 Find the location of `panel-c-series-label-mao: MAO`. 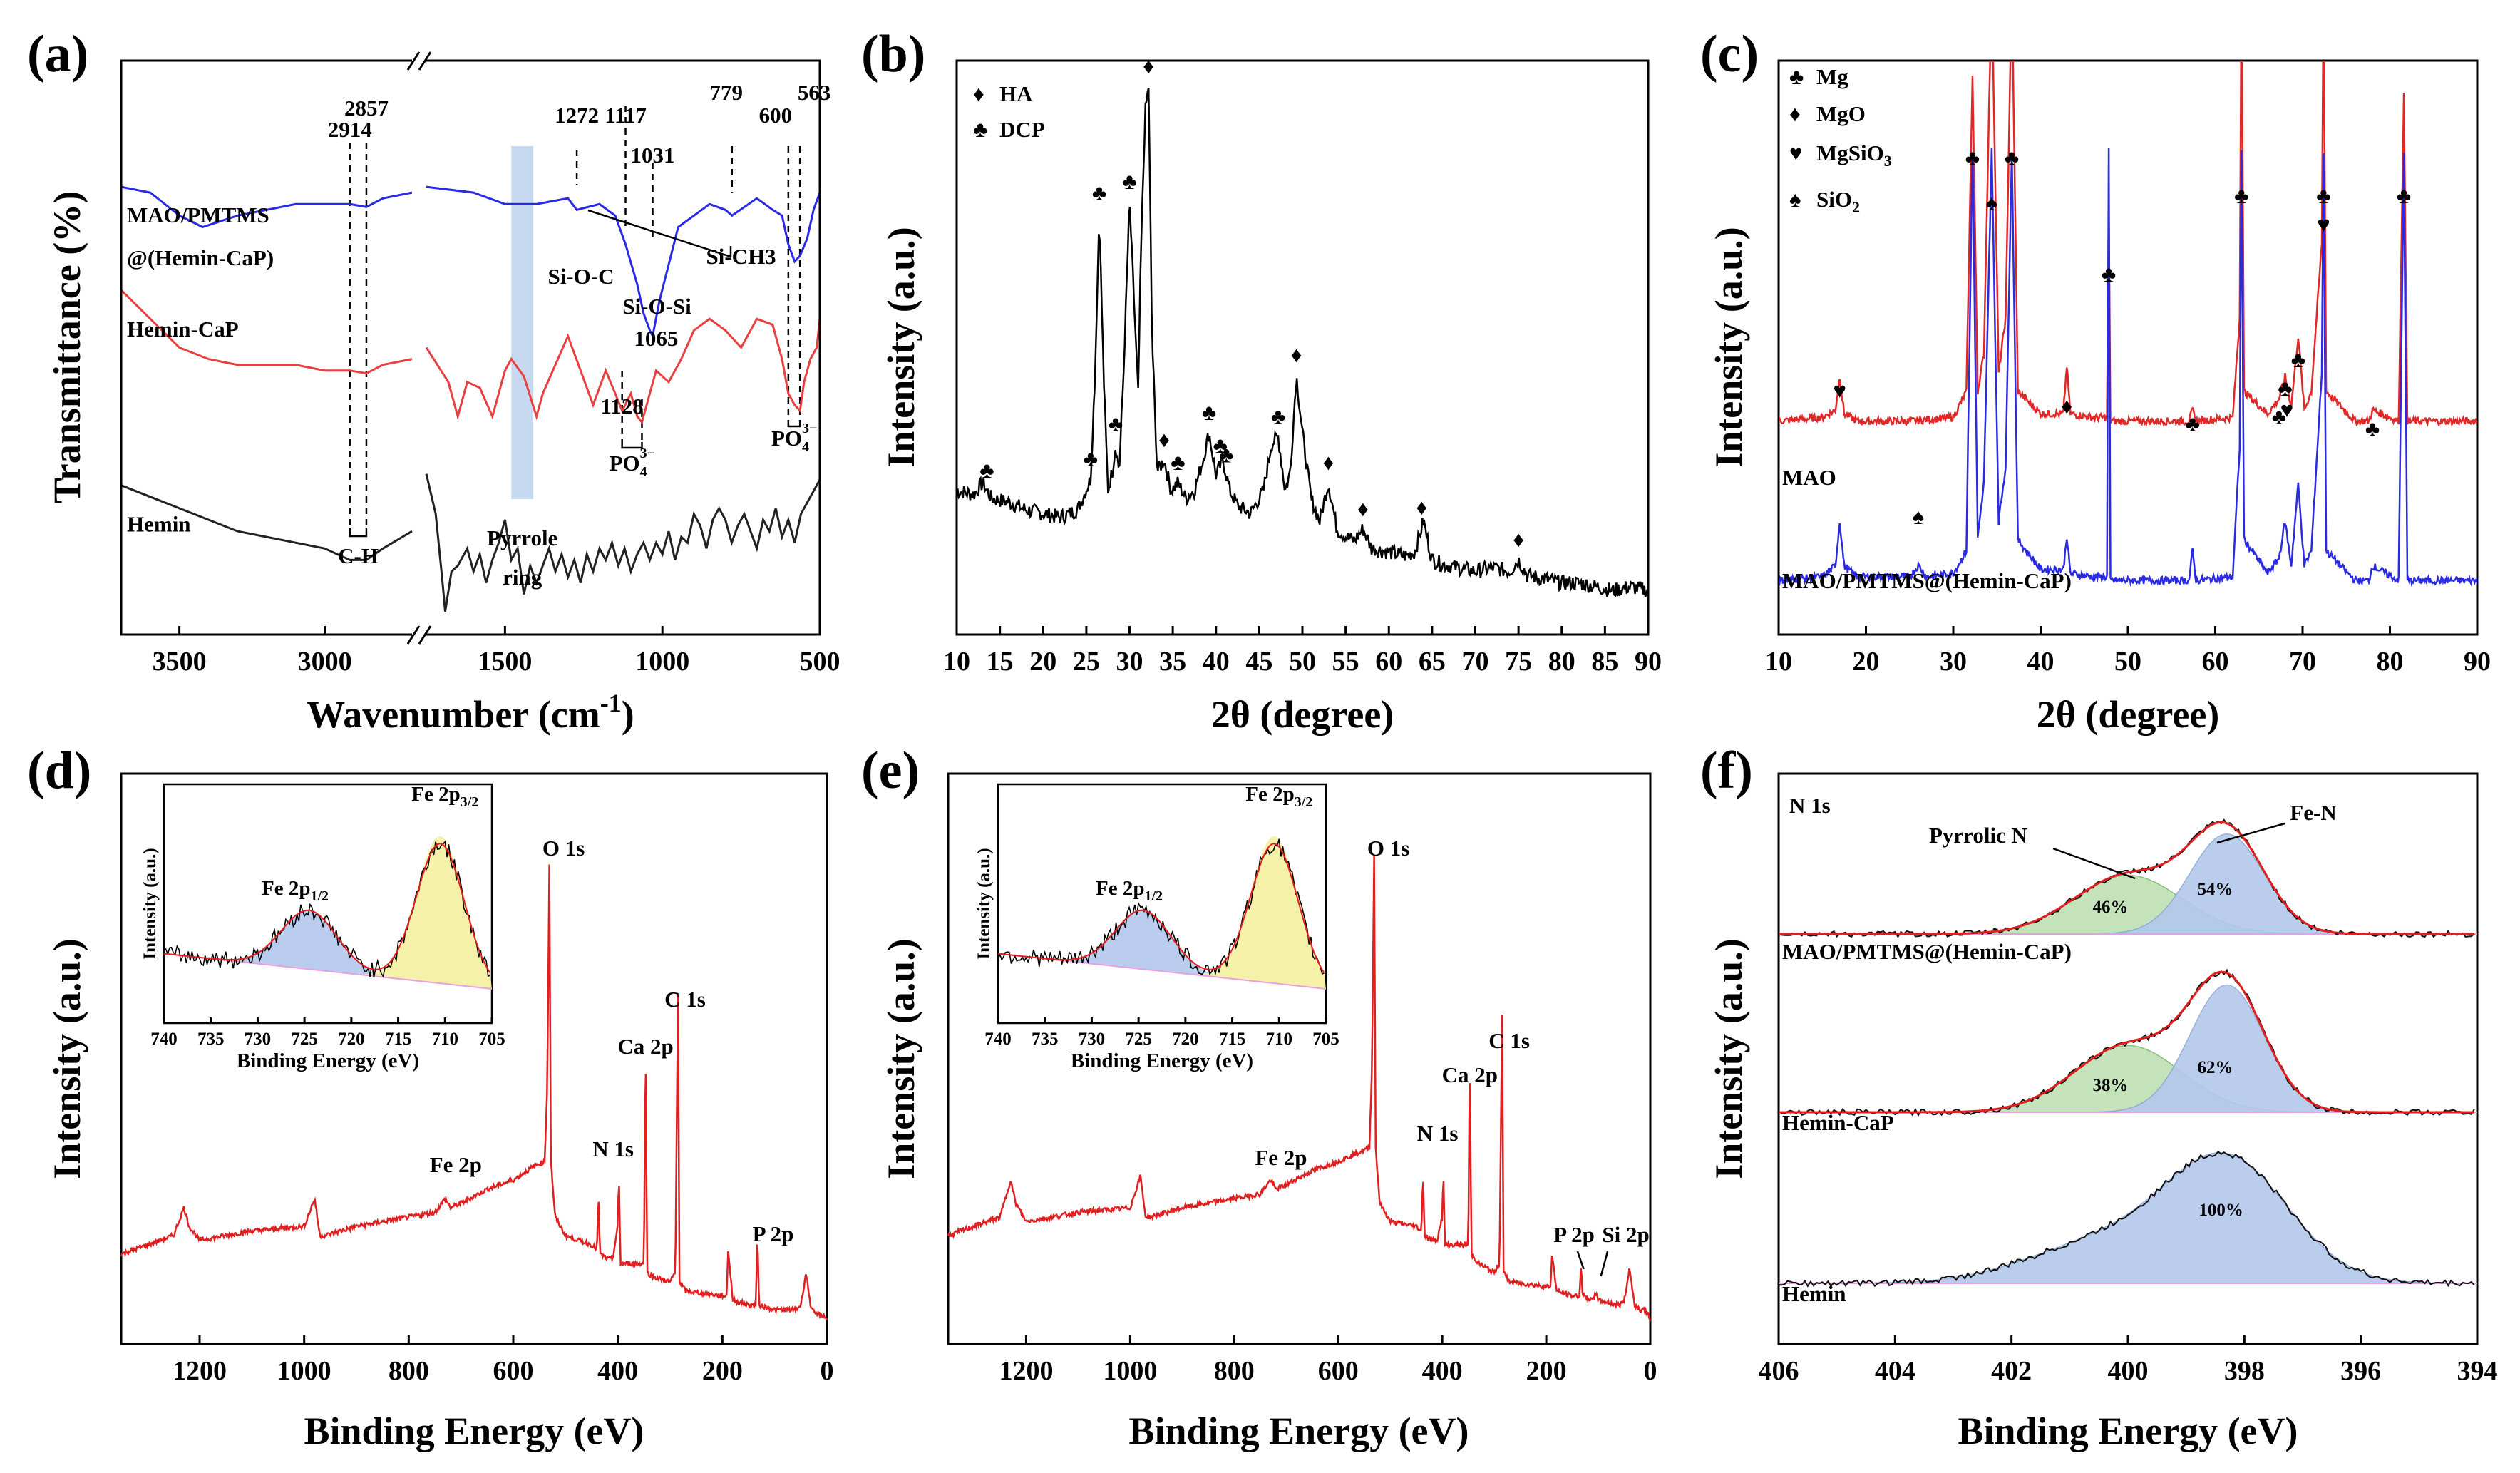

panel-c-series-label-mao: MAO is located at coordinates (1809, 477).